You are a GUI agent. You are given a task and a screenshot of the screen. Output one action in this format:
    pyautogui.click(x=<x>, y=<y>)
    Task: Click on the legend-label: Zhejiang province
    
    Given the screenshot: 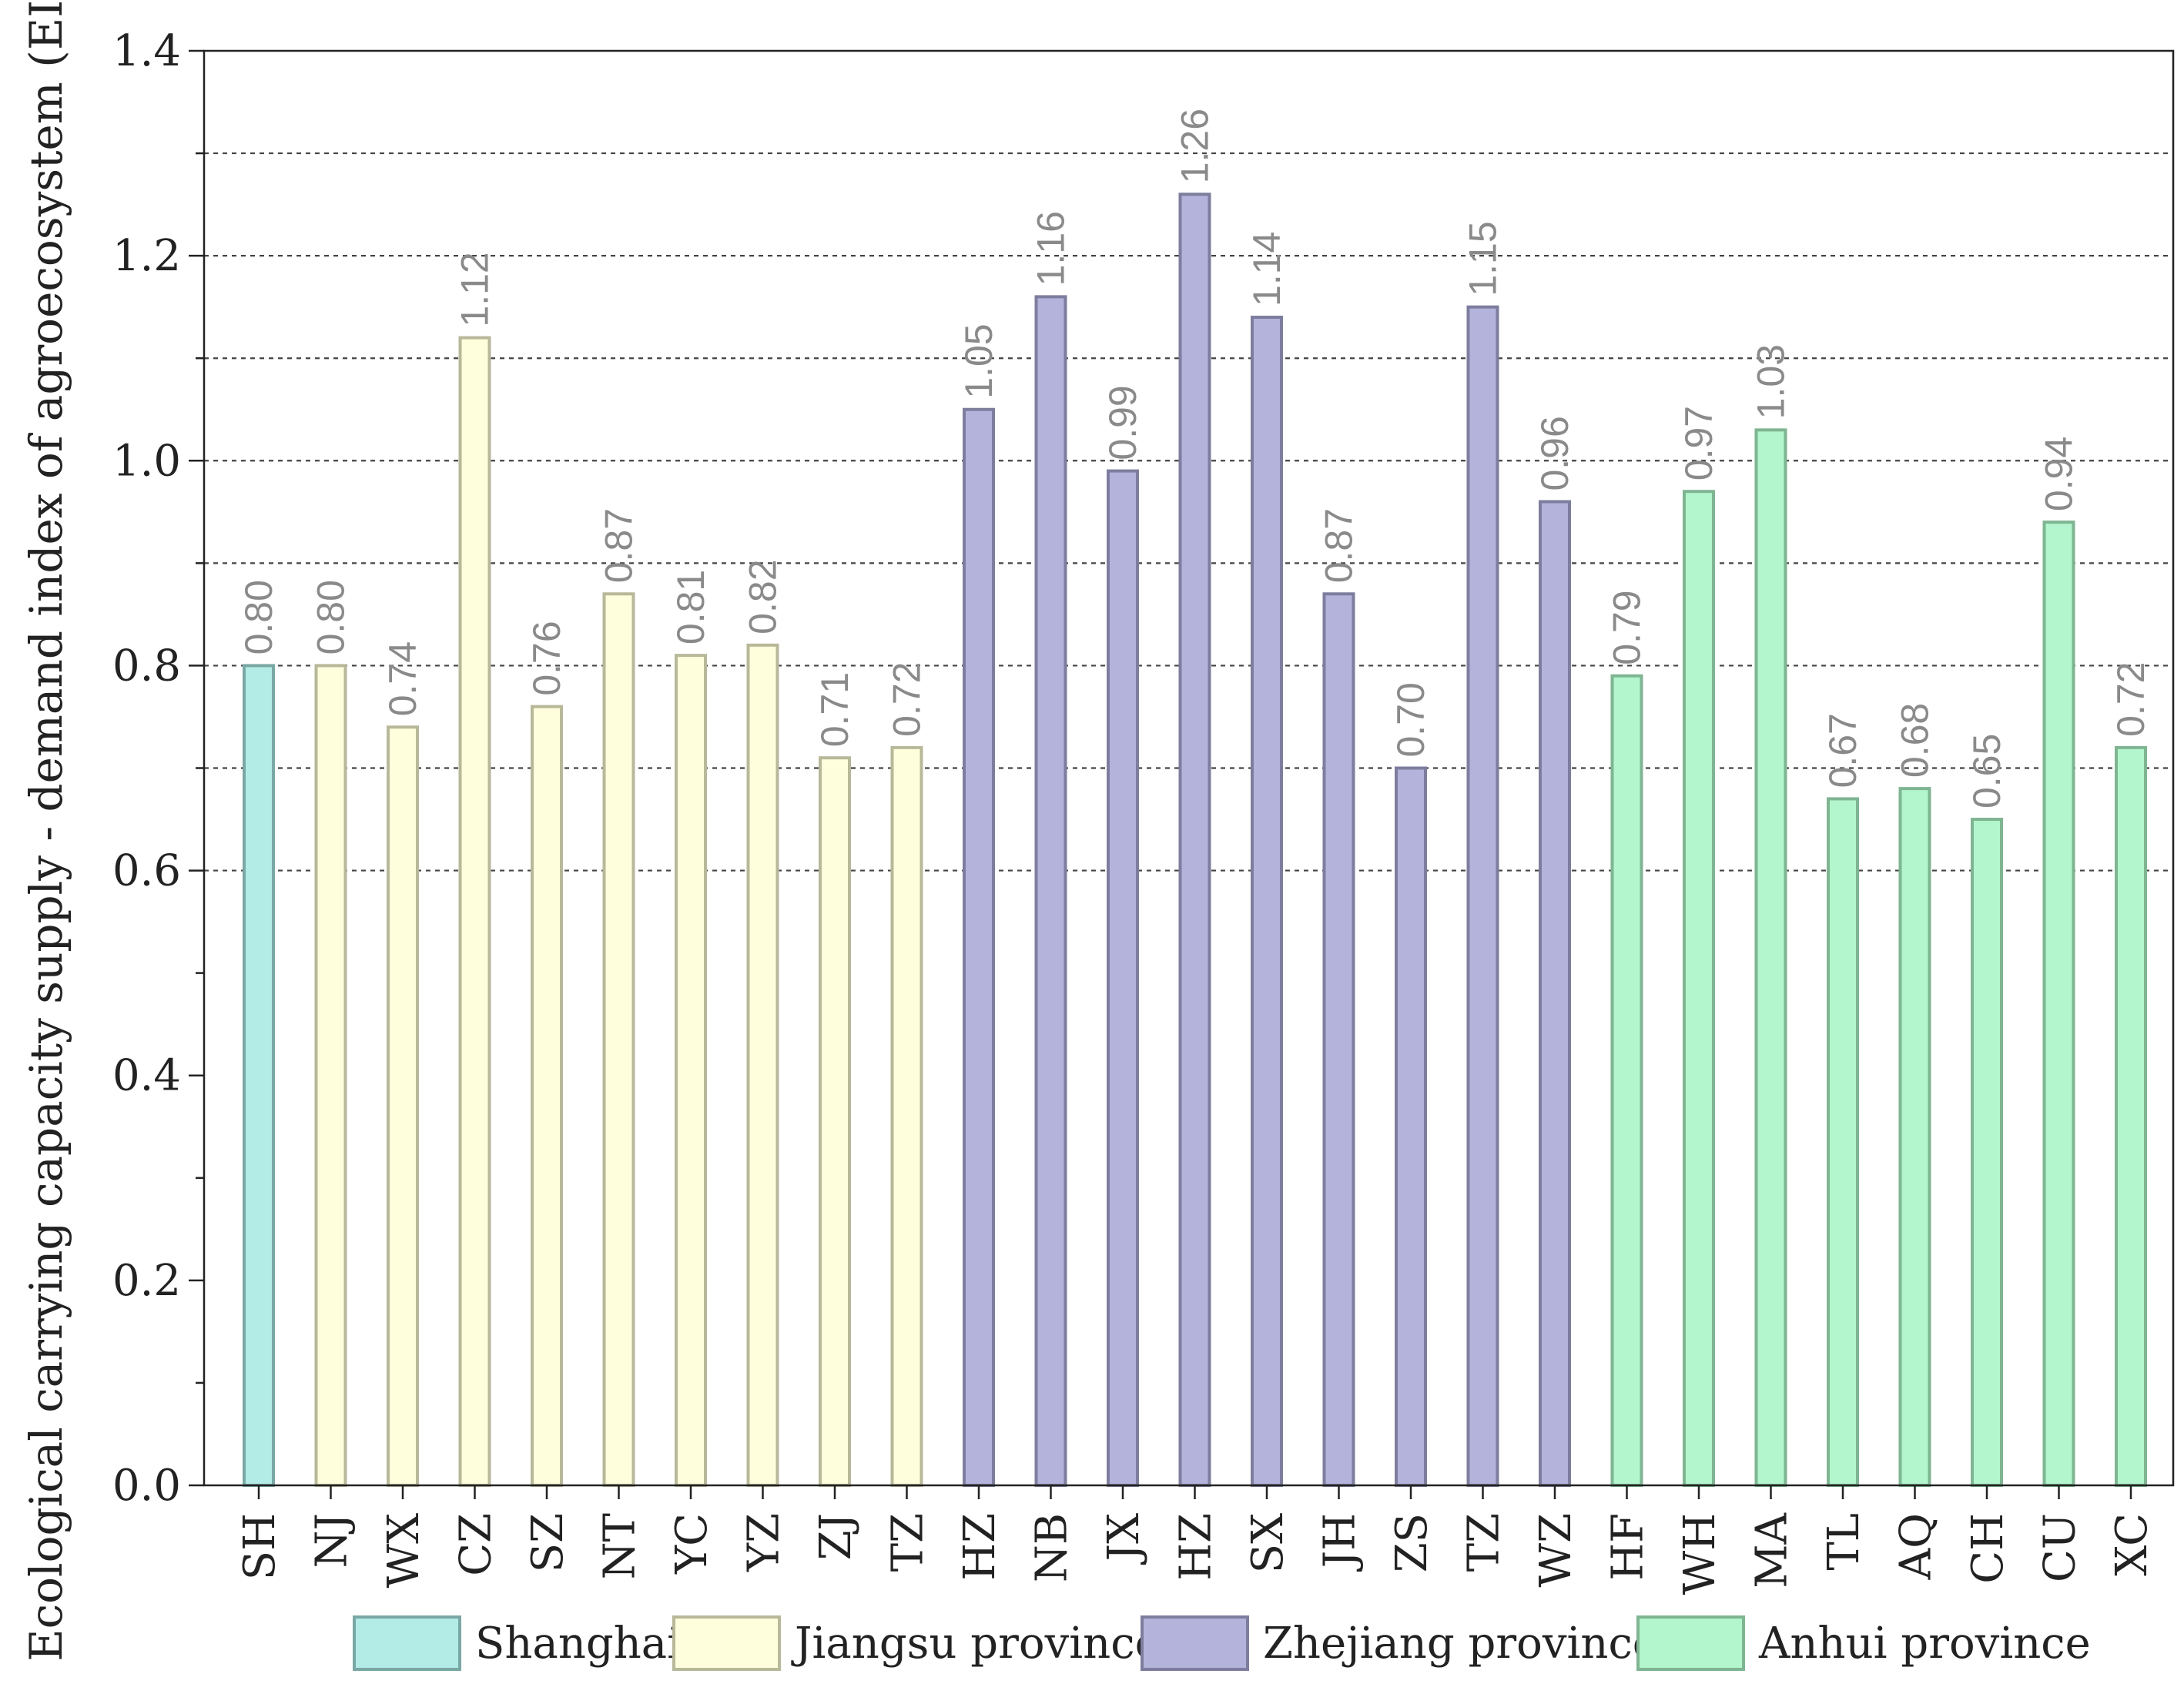 What is the action you would take?
    pyautogui.click(x=1460, y=1644)
    